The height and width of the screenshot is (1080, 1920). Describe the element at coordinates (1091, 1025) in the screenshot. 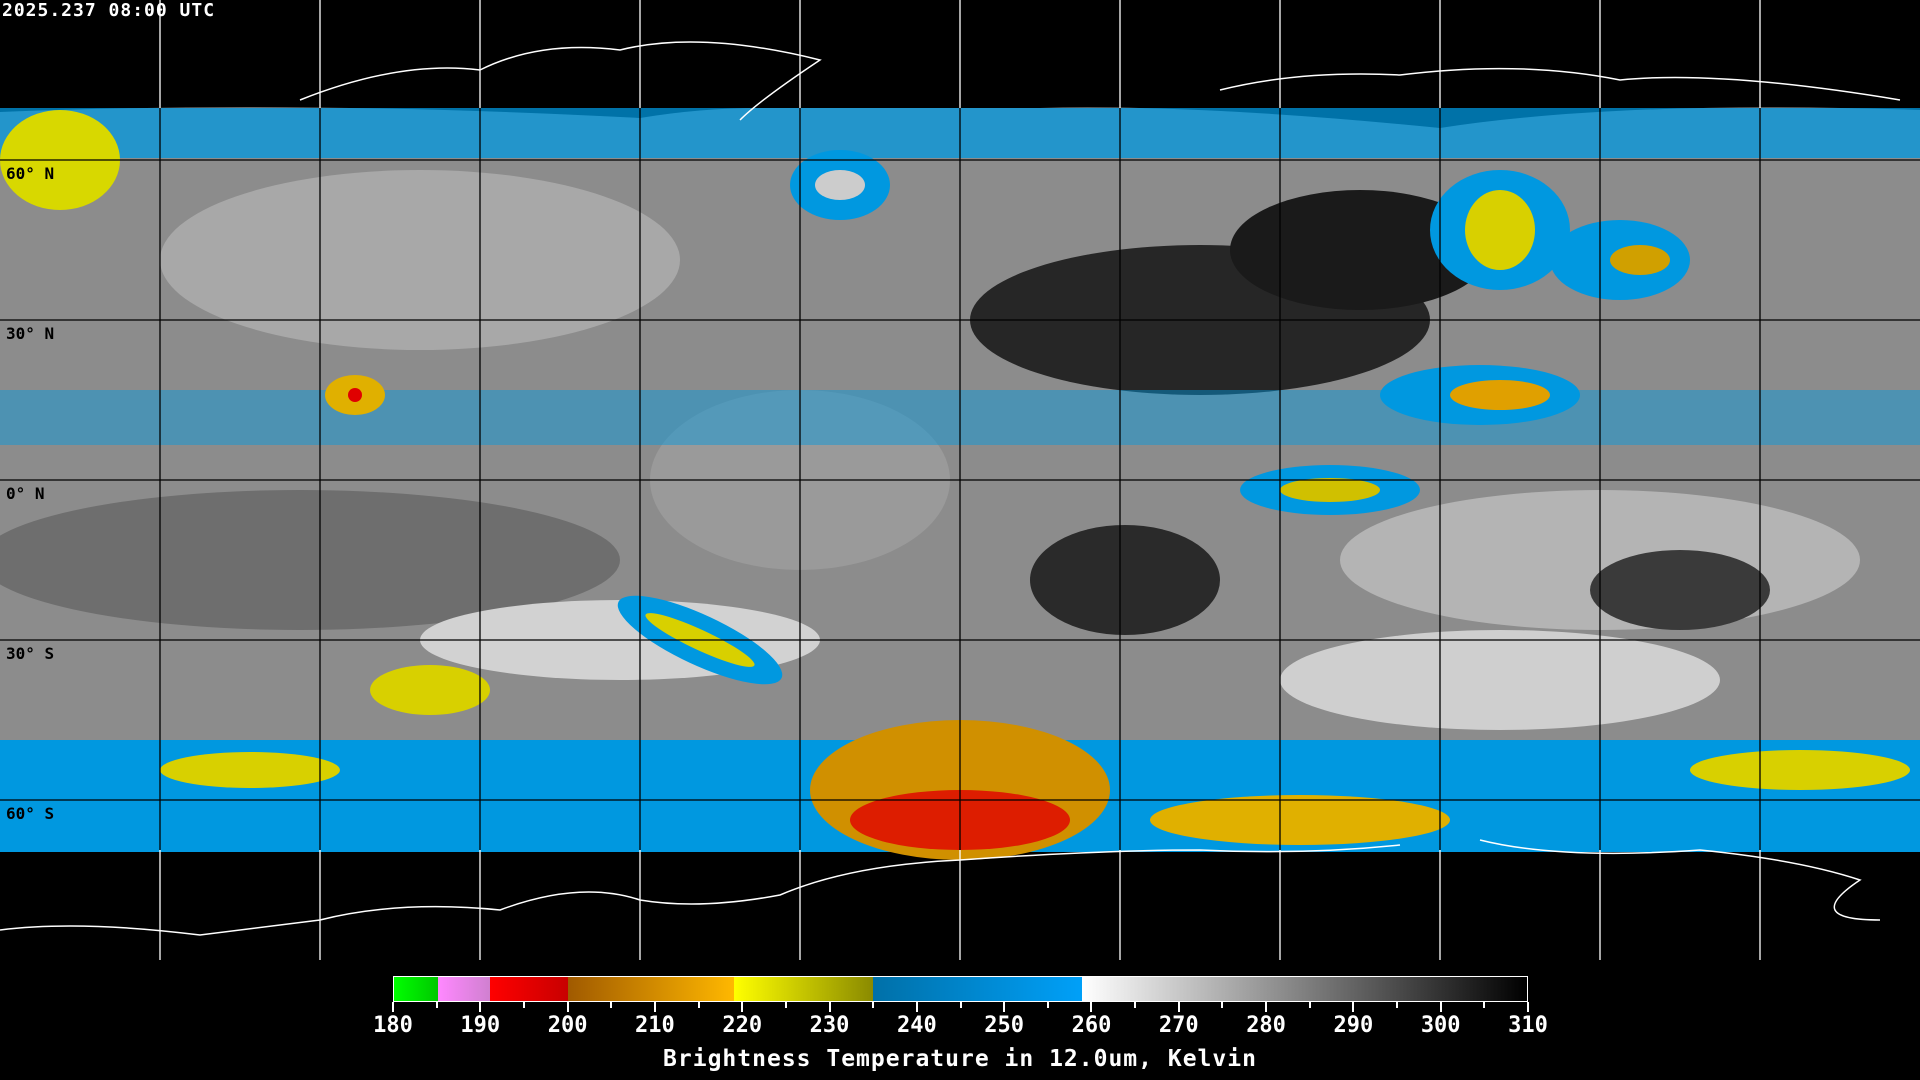

I see `colorbar-tick-label: 260` at that location.